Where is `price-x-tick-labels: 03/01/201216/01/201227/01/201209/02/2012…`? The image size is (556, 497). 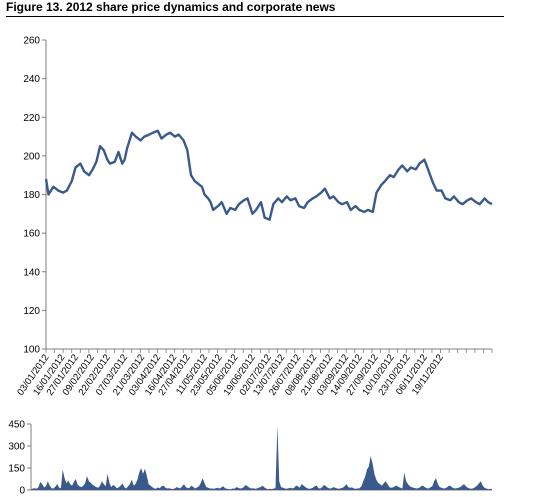 price-x-tick-labels: 03/01/201216/01/201227/01/201209/02/2012… is located at coordinates (254, 373).